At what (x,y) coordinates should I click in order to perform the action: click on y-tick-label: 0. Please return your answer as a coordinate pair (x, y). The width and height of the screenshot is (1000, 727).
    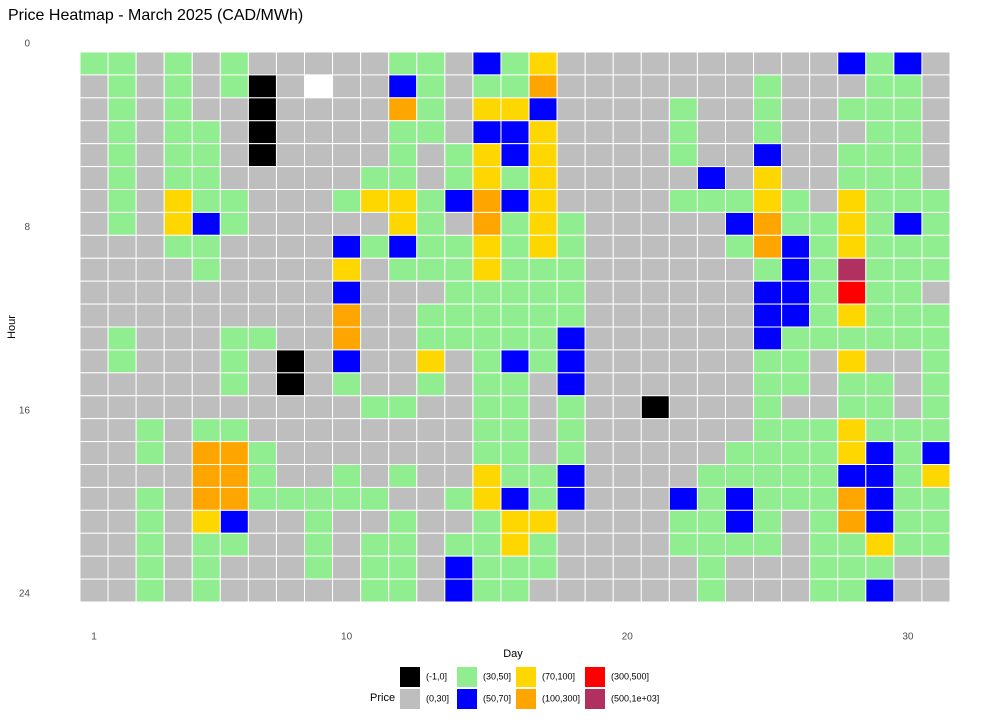
    Looking at the image, I should click on (27, 44).